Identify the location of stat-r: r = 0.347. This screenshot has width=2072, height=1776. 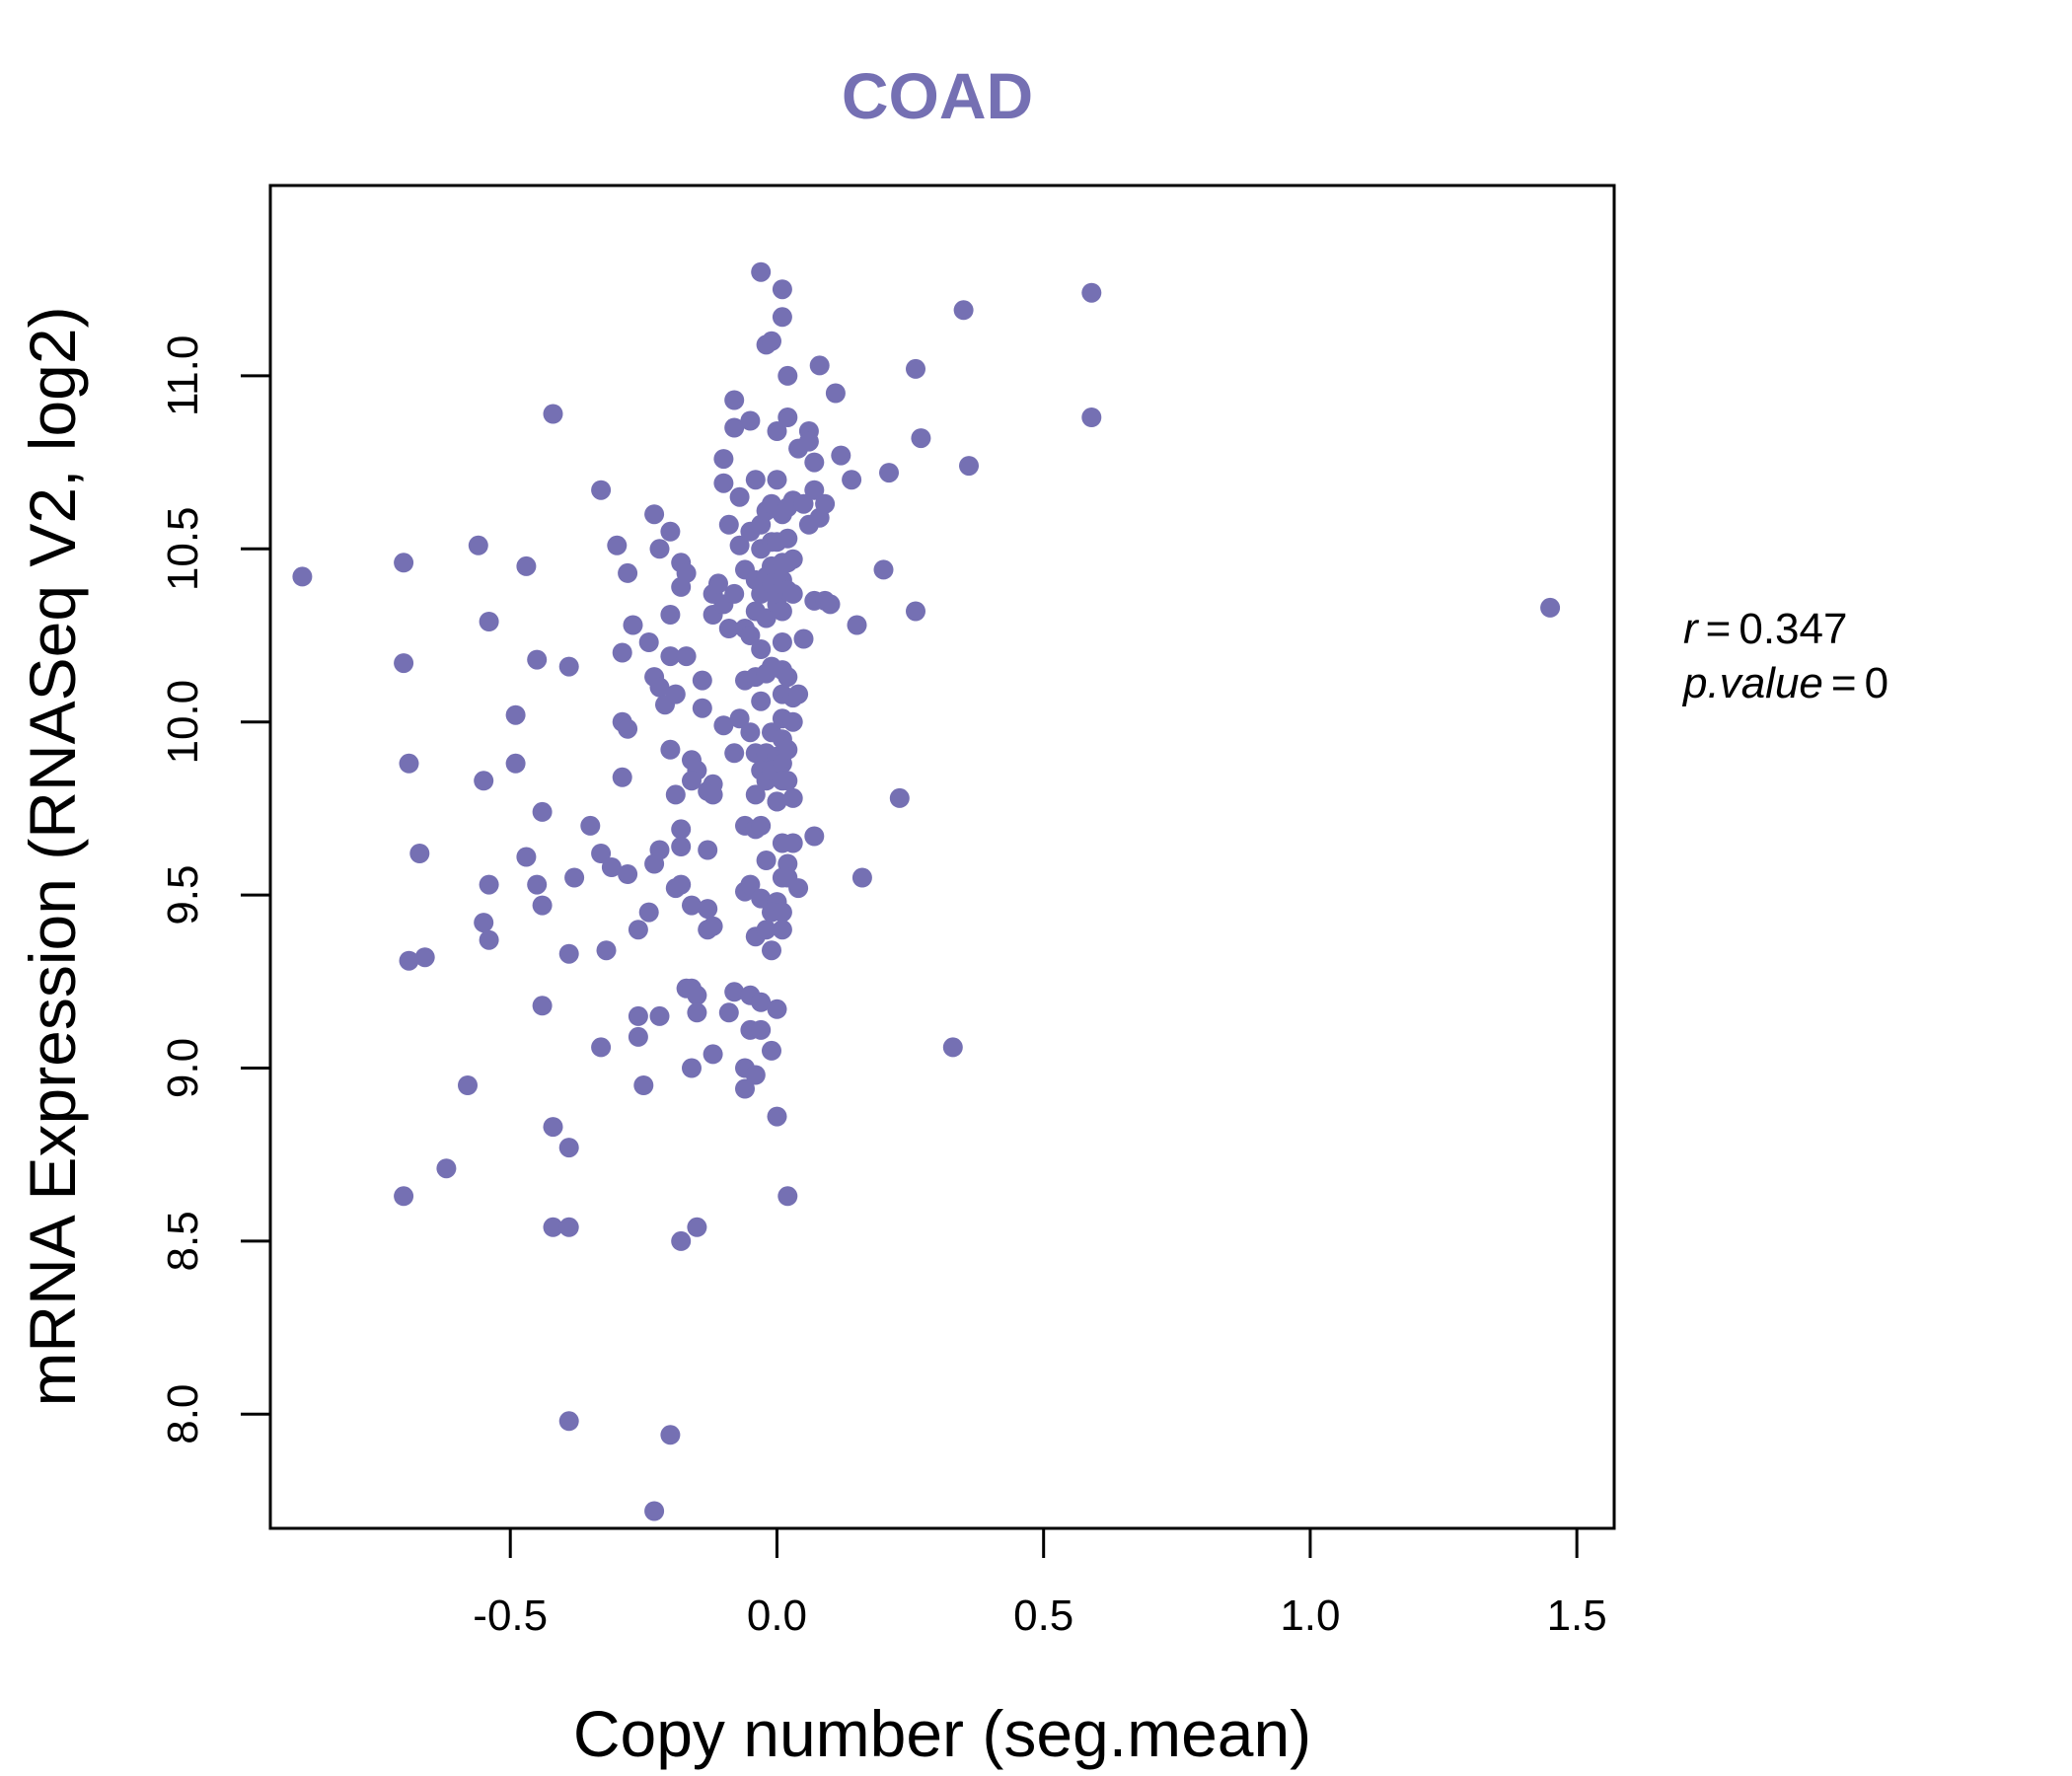
(1765, 629).